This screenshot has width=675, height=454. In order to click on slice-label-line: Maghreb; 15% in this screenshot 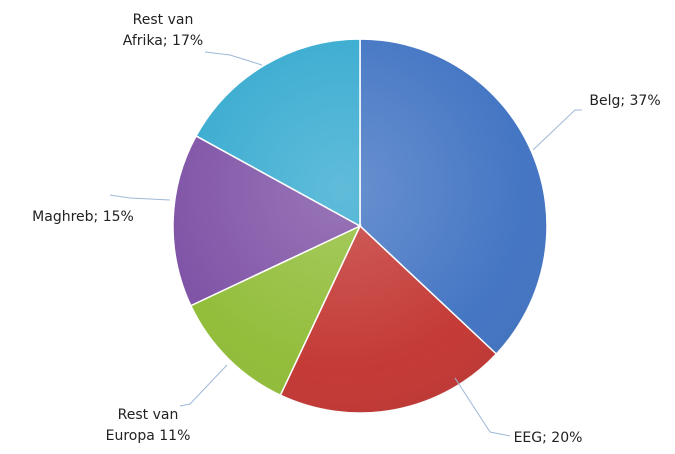, I will do `click(83, 217)`.